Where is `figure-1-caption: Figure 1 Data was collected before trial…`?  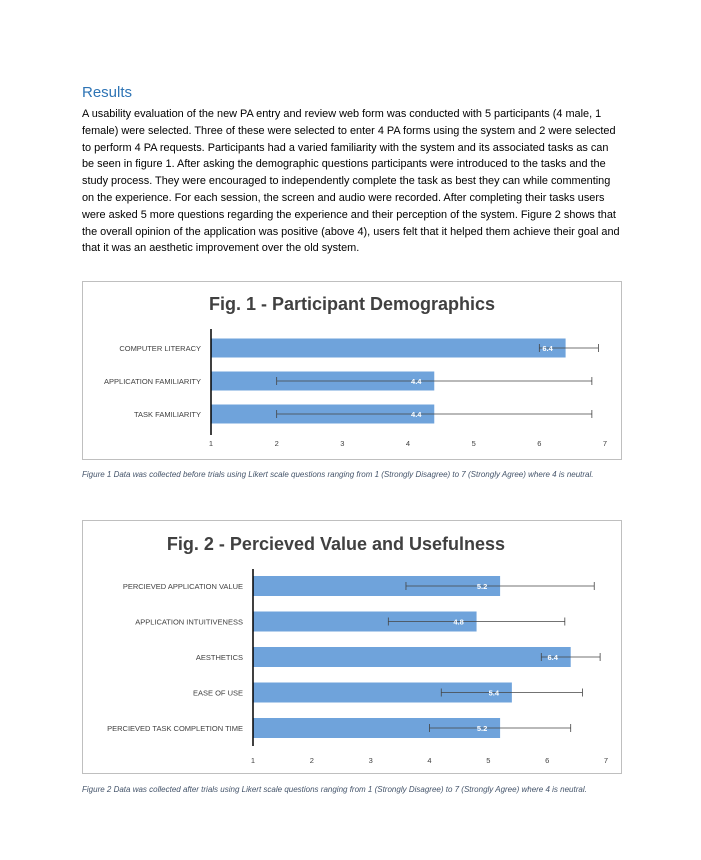 figure-1-caption: Figure 1 Data was collected before trial… is located at coordinates (338, 474).